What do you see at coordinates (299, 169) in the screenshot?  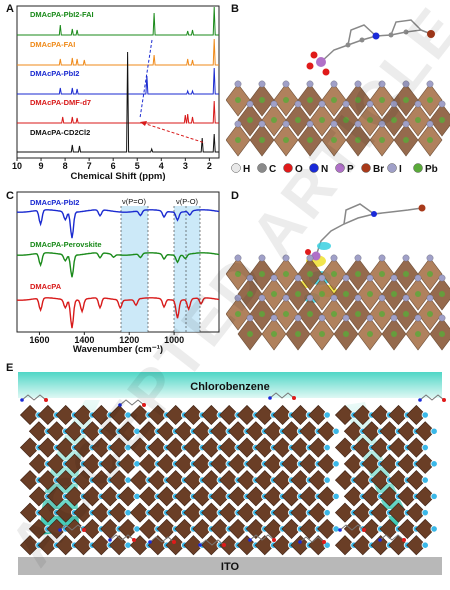 I see `legend-label-o: O` at bounding box center [299, 169].